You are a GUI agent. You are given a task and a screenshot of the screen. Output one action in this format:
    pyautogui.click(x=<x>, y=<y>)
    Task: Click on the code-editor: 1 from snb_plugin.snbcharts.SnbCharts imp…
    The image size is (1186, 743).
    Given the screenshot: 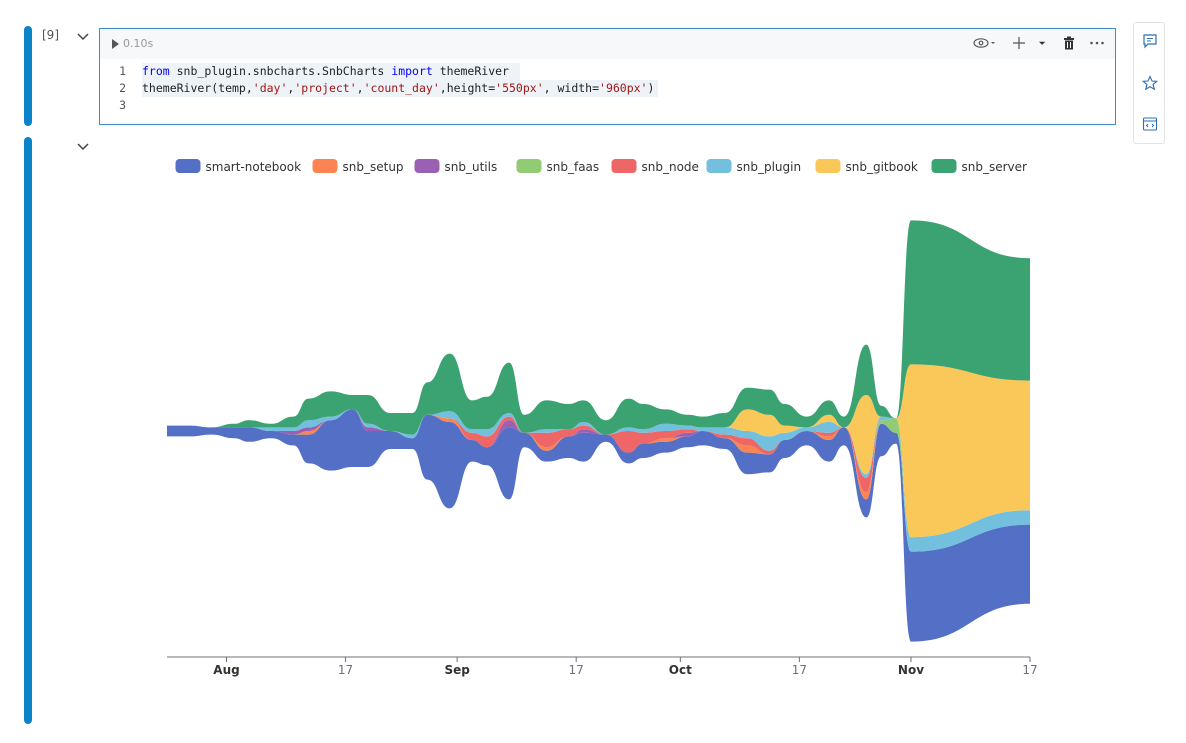 What is the action you would take?
    pyautogui.click(x=607, y=88)
    